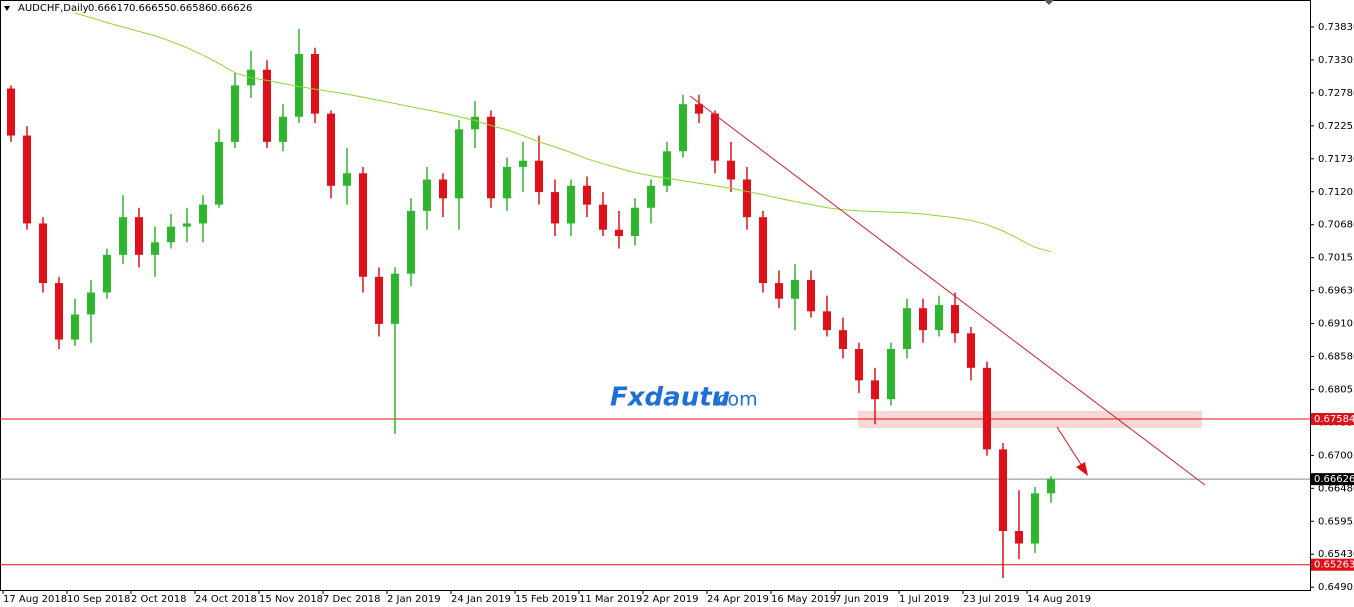  What do you see at coordinates (1334, 419) in the screenshot?
I see `price-tag-label: 0.67584` at bounding box center [1334, 419].